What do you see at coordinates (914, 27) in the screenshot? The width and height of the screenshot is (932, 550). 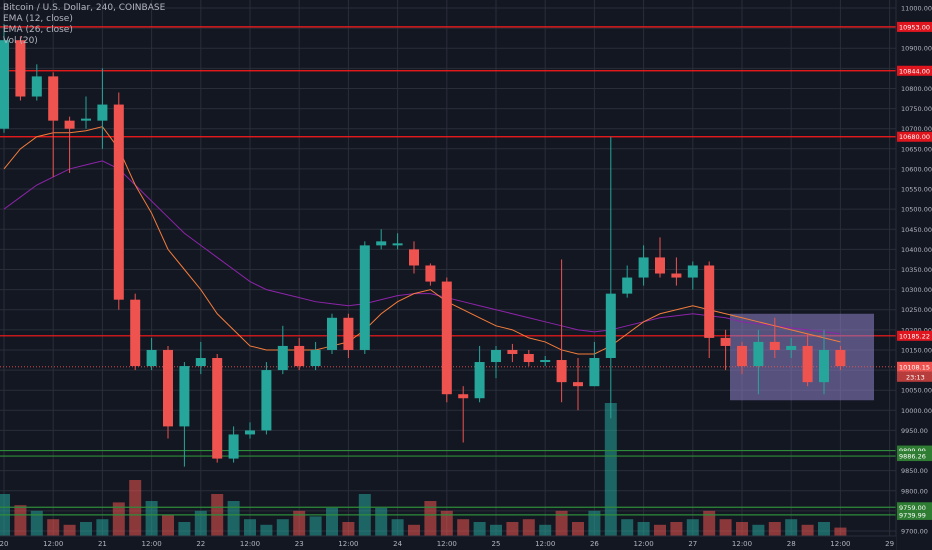 I see `resistance-tag: 10953.00` at bounding box center [914, 27].